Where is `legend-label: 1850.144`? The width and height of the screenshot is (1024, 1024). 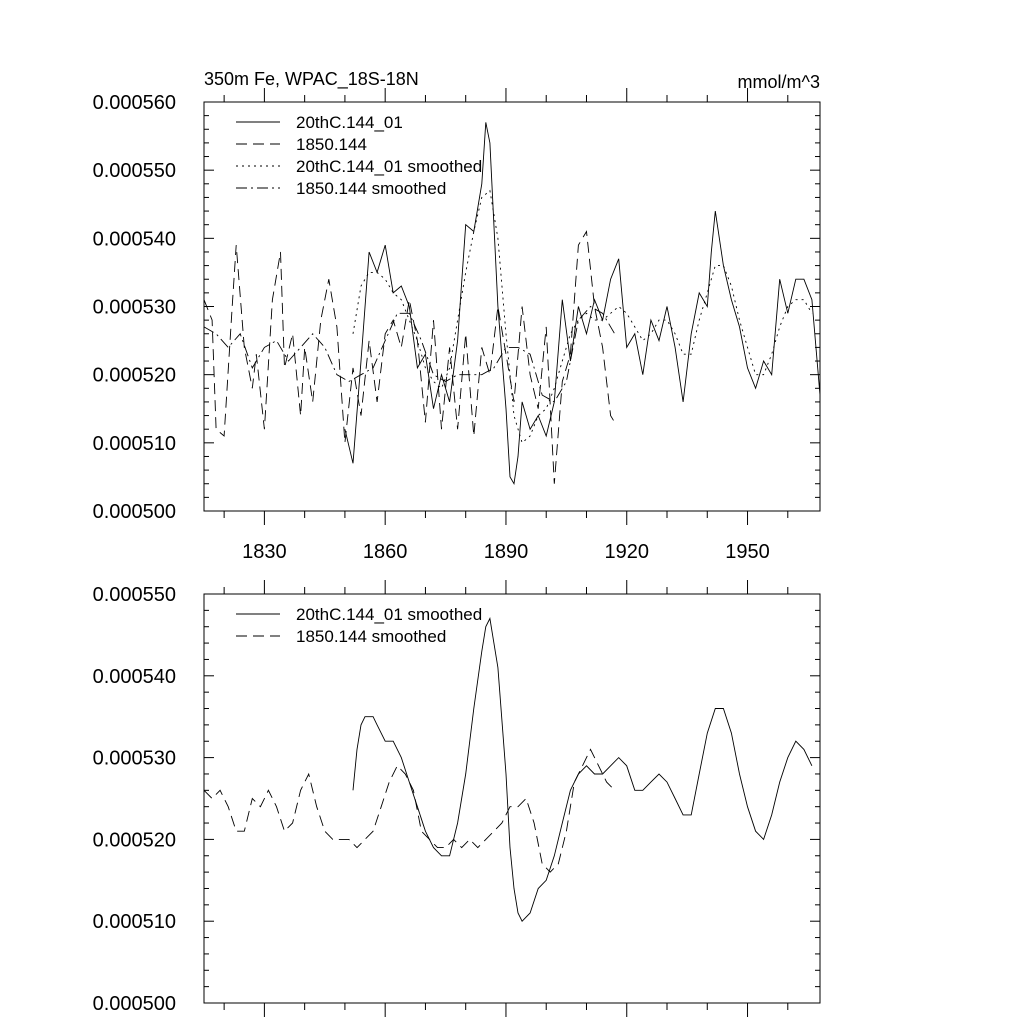 legend-label: 1850.144 is located at coordinates (331, 144).